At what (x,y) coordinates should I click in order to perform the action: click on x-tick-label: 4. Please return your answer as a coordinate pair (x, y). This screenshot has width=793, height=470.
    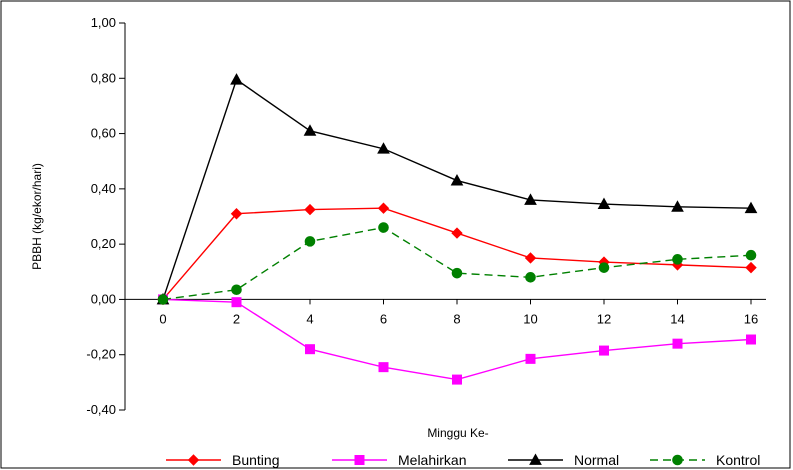
    Looking at the image, I should click on (309, 318).